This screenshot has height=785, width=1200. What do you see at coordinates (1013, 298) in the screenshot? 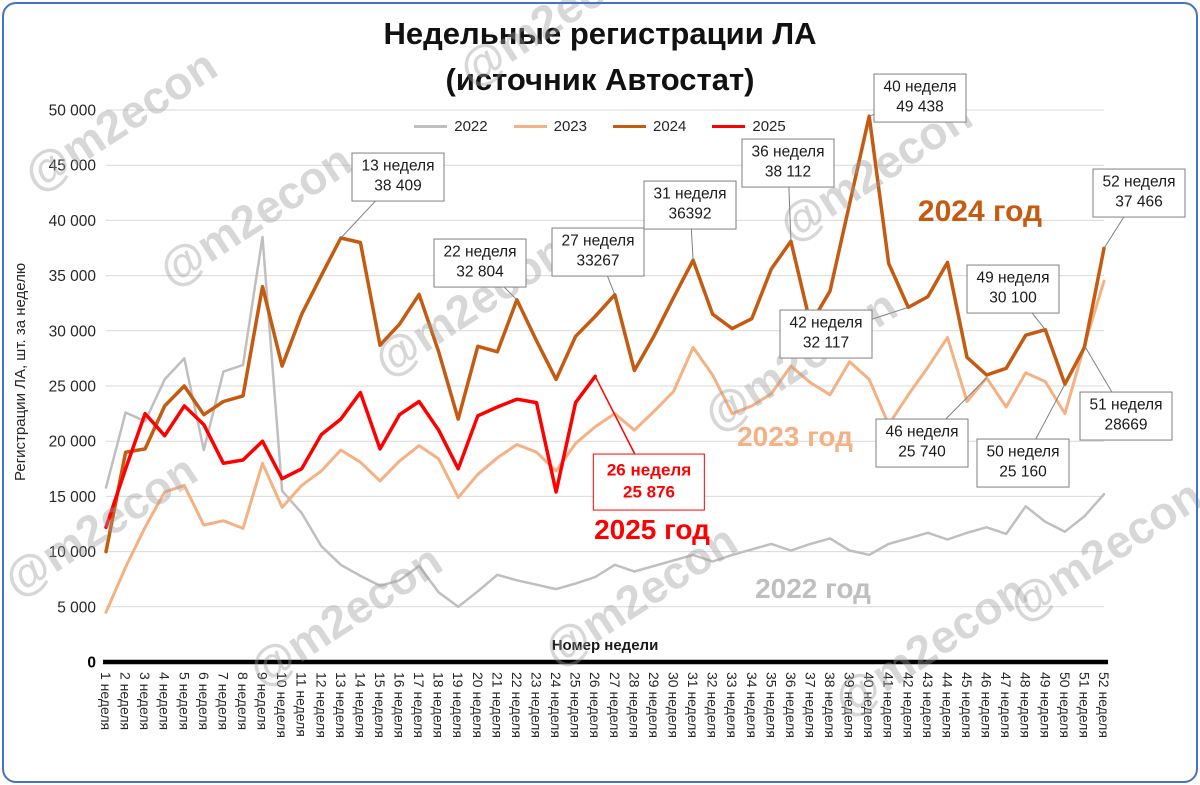
I see `annotation-line: 30 100` at bounding box center [1013, 298].